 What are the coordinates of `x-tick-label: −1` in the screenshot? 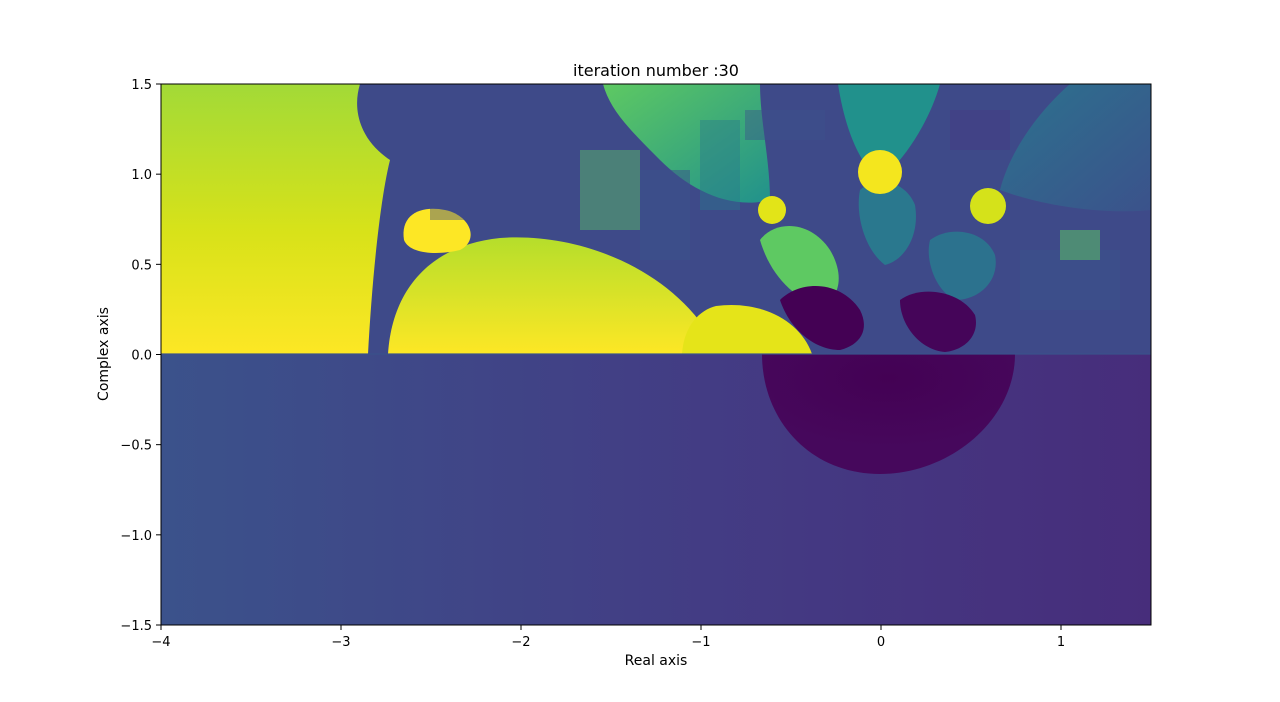 It's located at (700, 642).